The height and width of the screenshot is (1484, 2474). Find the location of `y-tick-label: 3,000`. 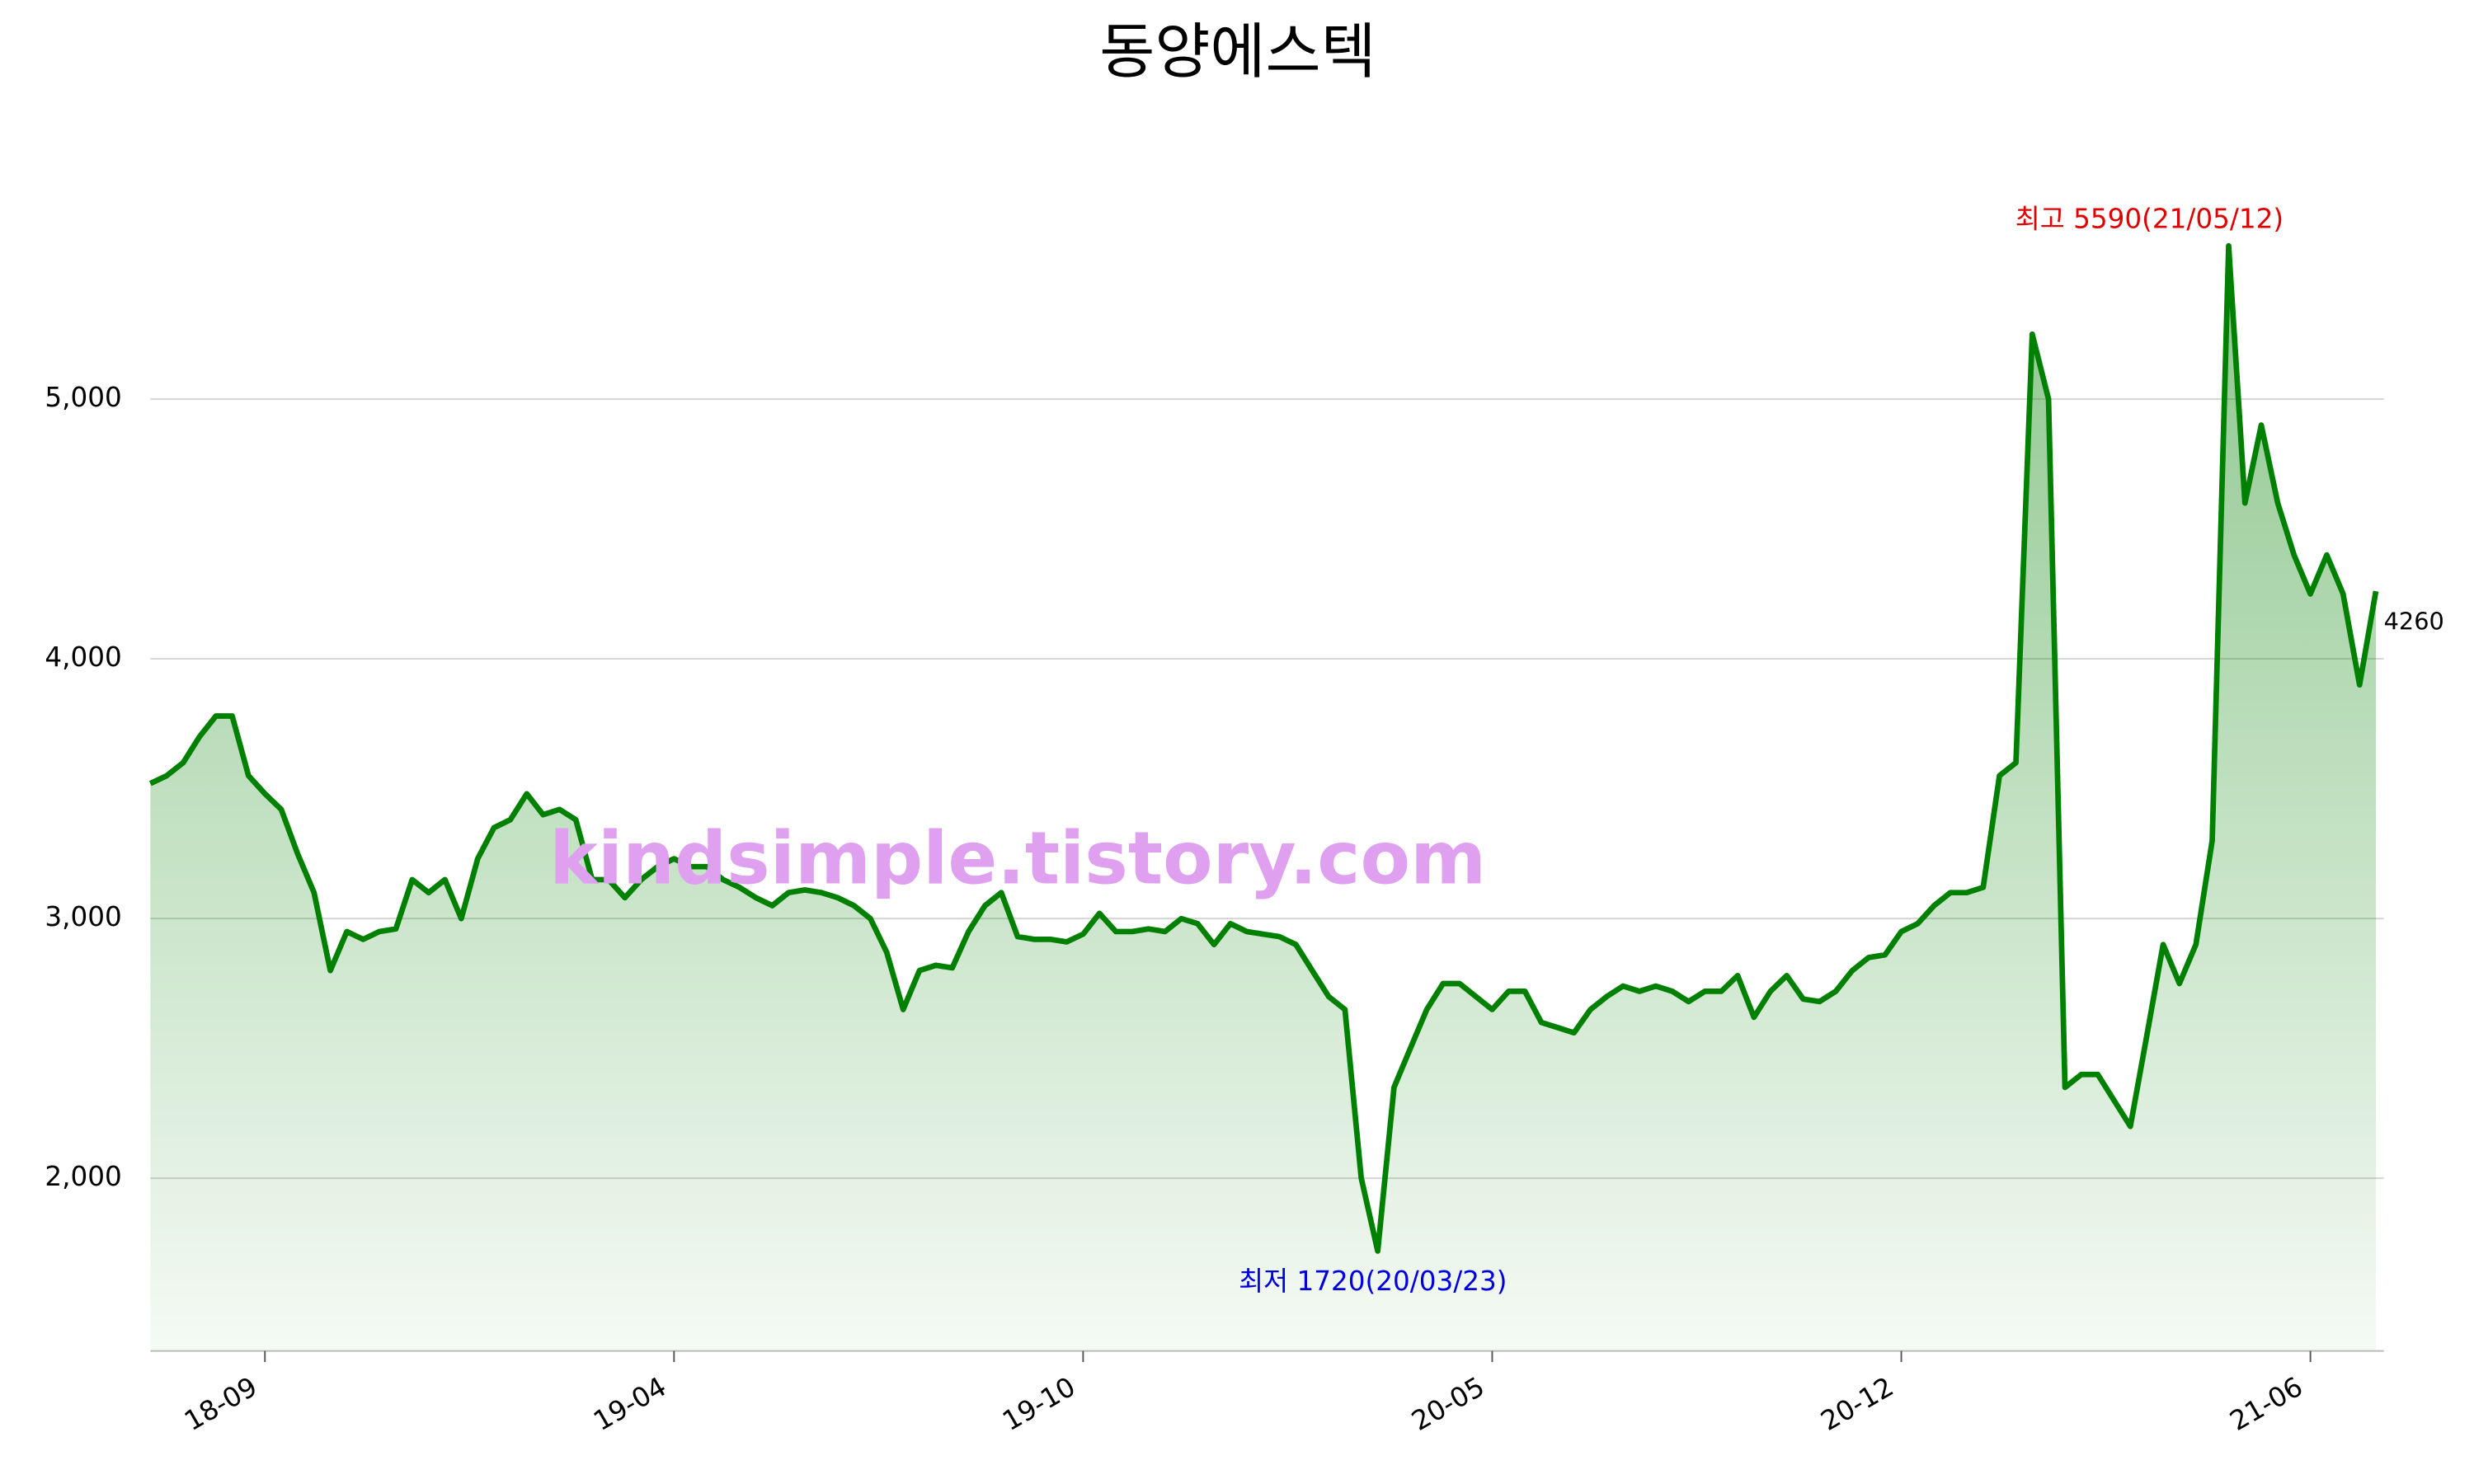

y-tick-label: 3,000 is located at coordinates (83, 916).